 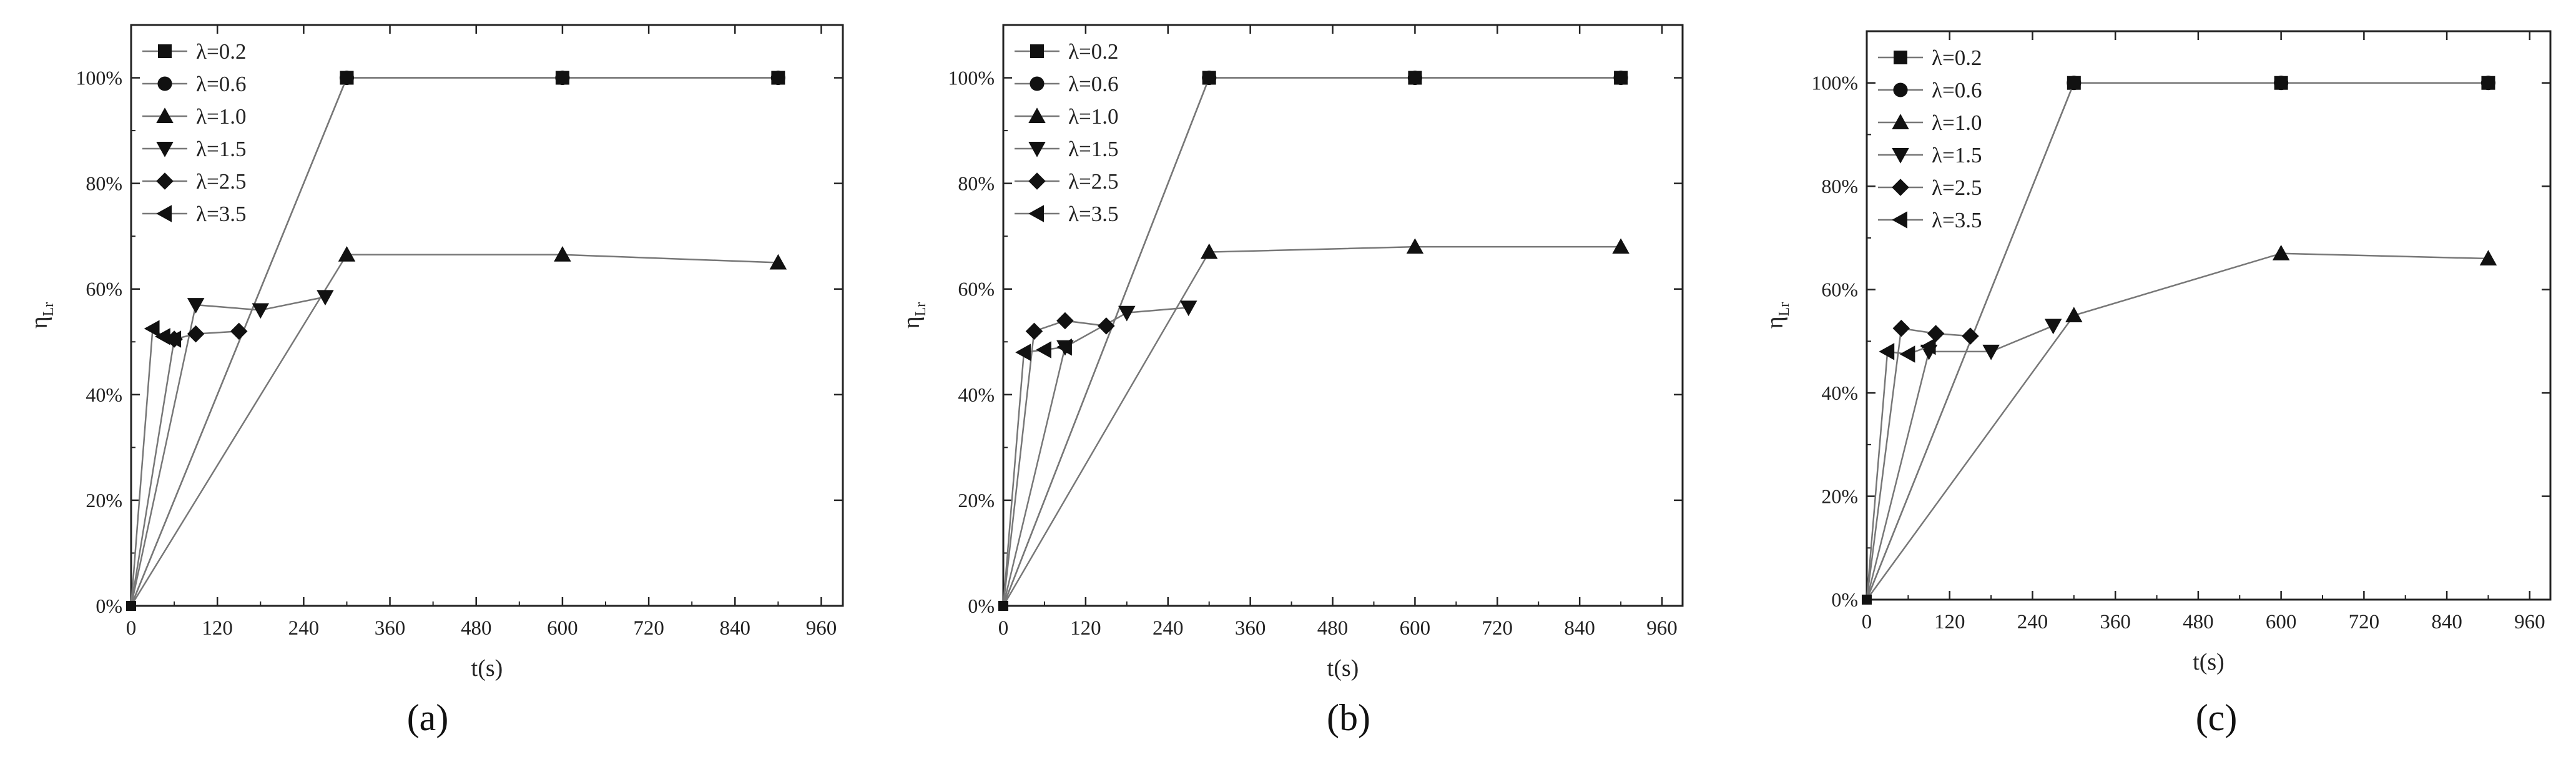 I want to click on x-axis-label: t(s), so click(x=487, y=668).